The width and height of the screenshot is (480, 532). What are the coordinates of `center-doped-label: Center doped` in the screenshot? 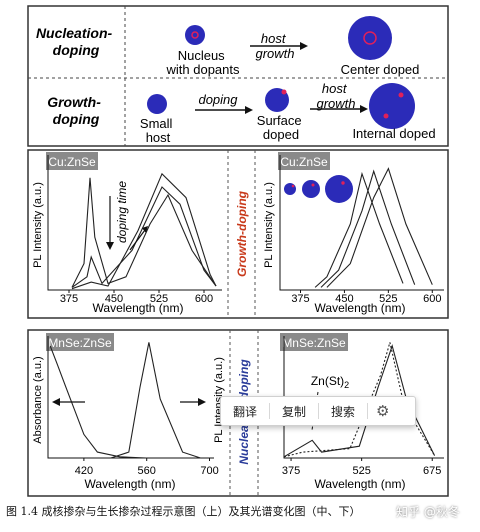 It's located at (380, 69).